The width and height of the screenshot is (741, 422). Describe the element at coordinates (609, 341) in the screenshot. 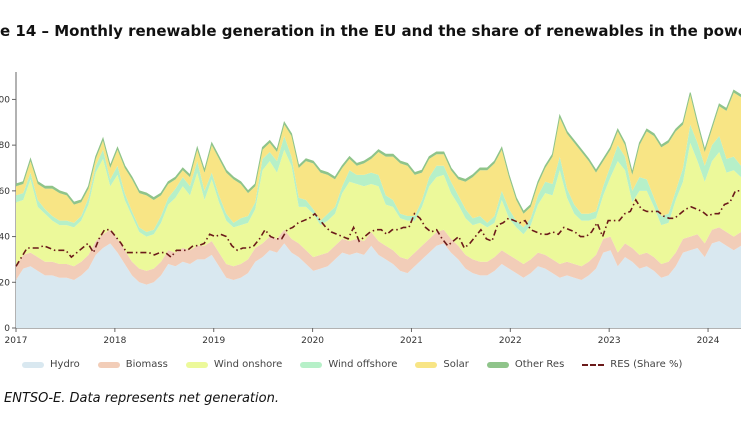

I see `x-tick-label: 2023` at that location.